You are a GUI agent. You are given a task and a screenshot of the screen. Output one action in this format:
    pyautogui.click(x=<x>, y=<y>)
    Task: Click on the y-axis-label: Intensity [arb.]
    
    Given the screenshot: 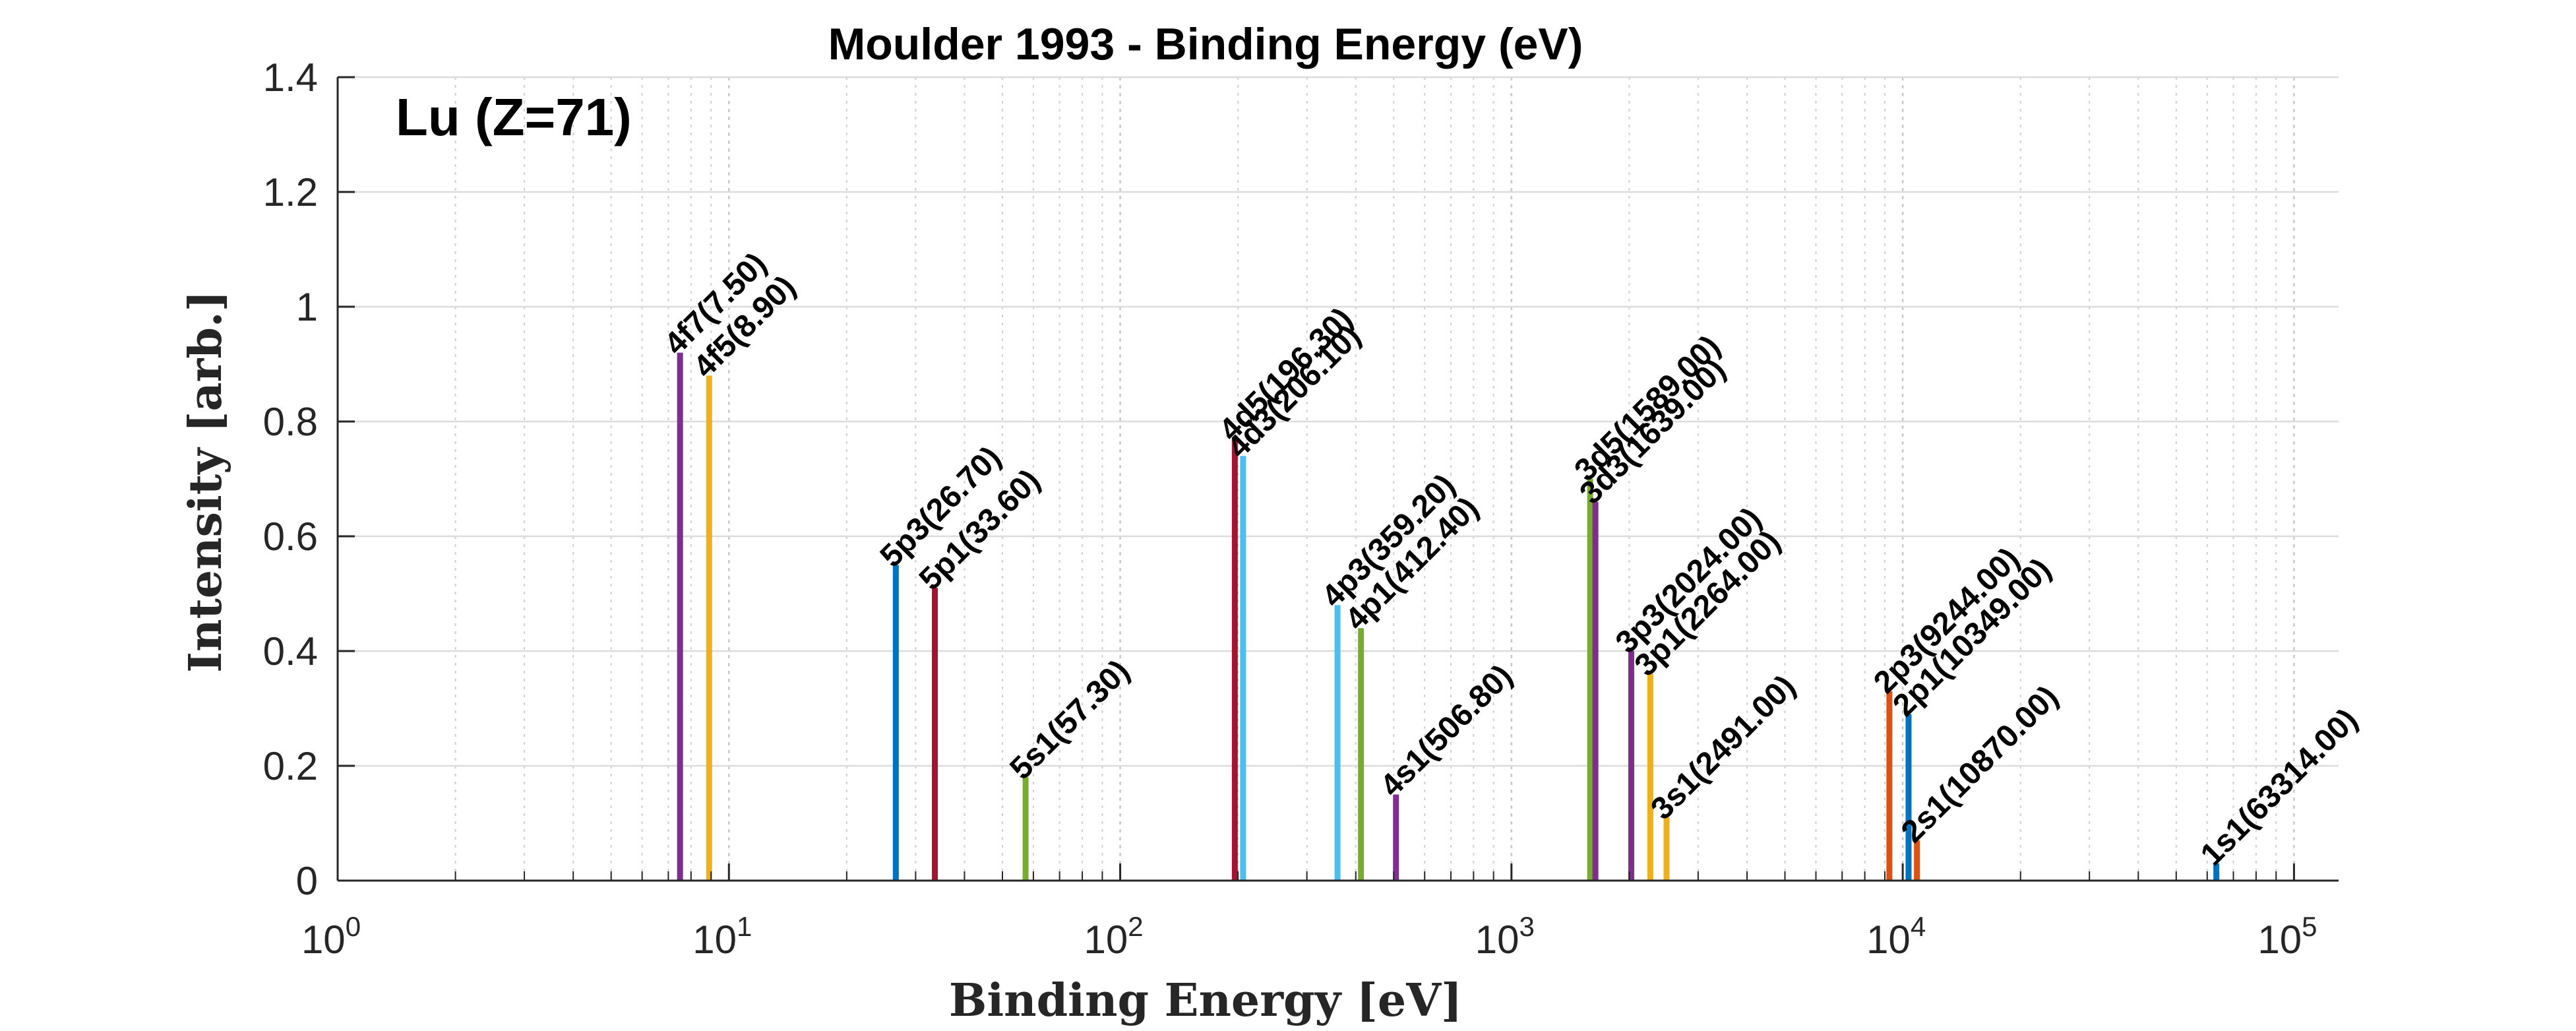 What is the action you would take?
    pyautogui.click(x=205, y=481)
    